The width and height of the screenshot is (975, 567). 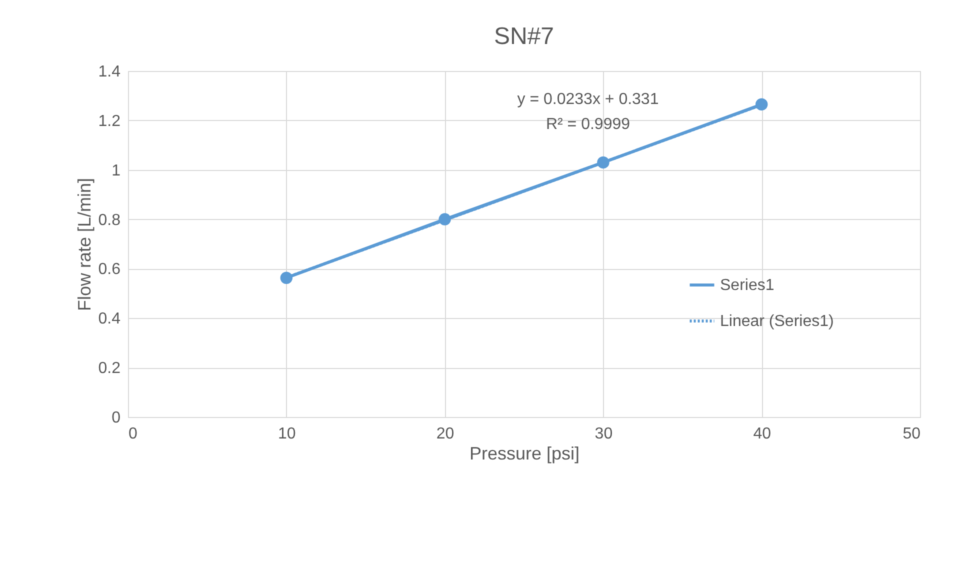 What do you see at coordinates (116, 418) in the screenshot?
I see `y-tick-label: 0` at bounding box center [116, 418].